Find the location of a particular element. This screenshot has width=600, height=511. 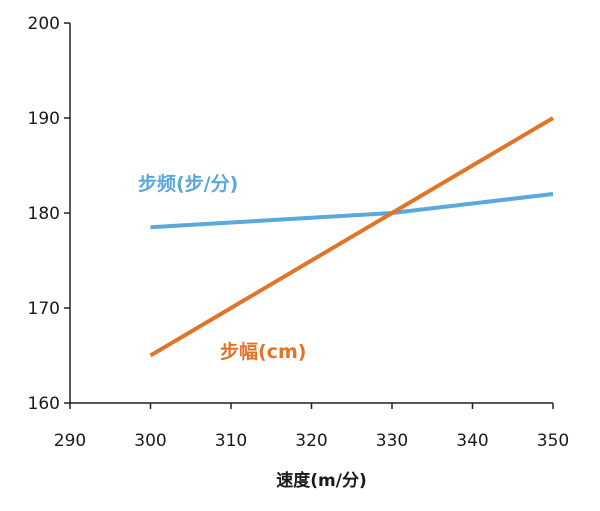

series-label-1: 步幅(cm) is located at coordinates (263, 351).